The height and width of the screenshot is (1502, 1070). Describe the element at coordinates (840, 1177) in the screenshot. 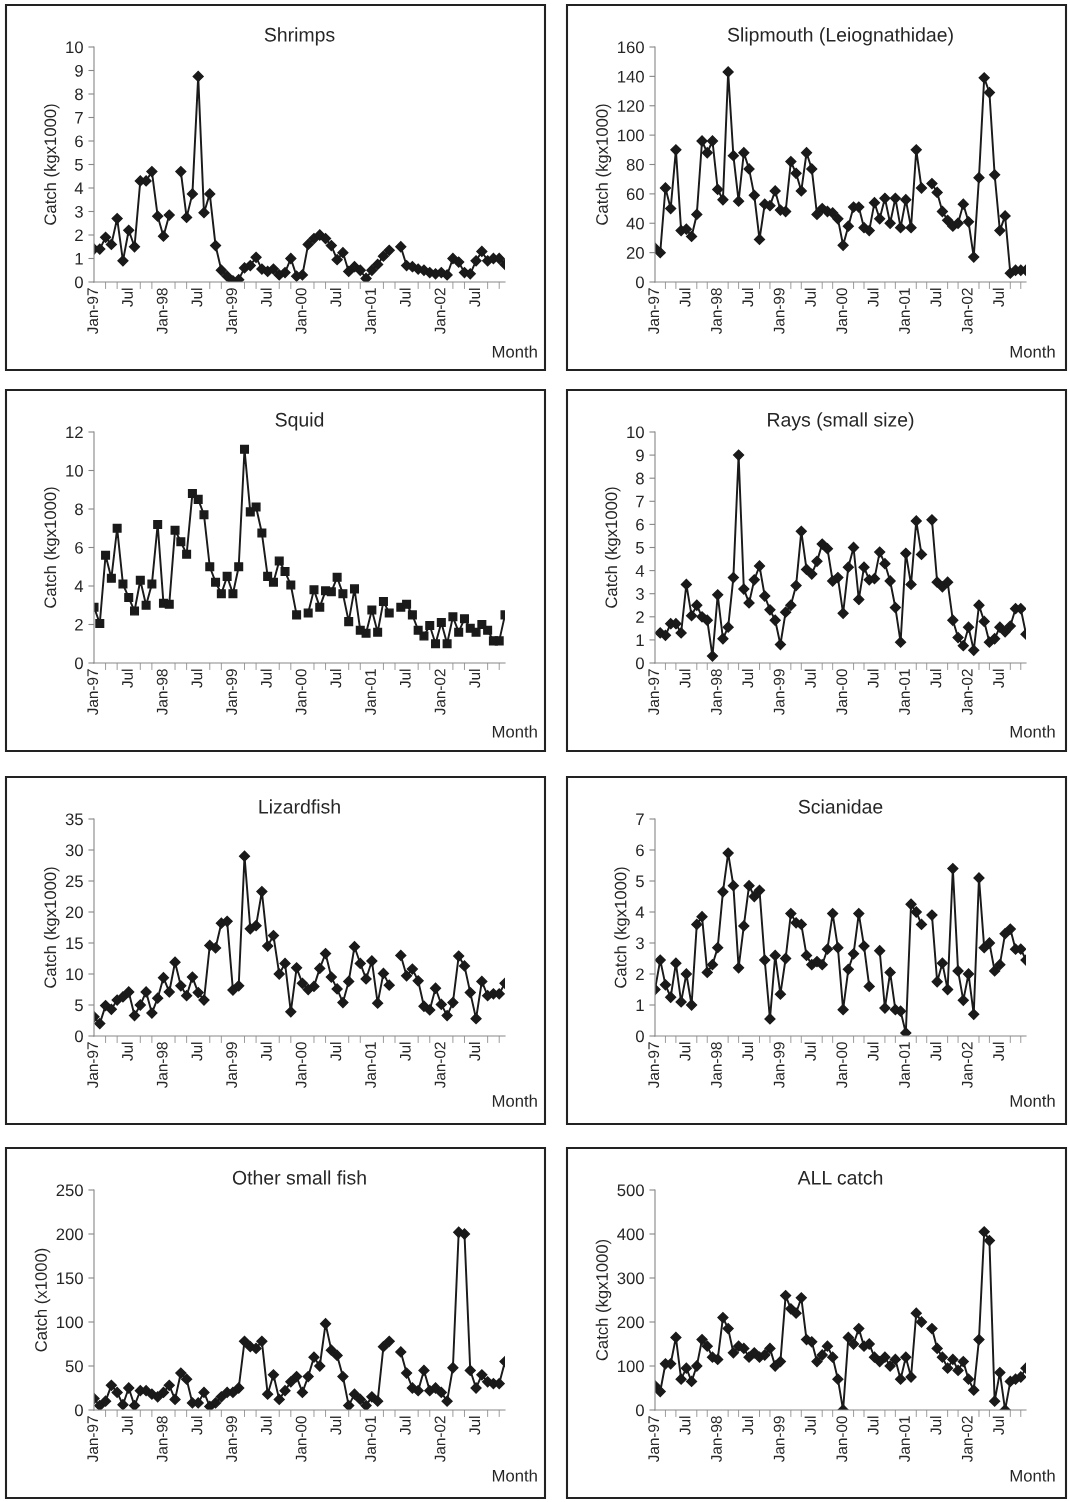

I see `chart-title: ALL catch` at that location.